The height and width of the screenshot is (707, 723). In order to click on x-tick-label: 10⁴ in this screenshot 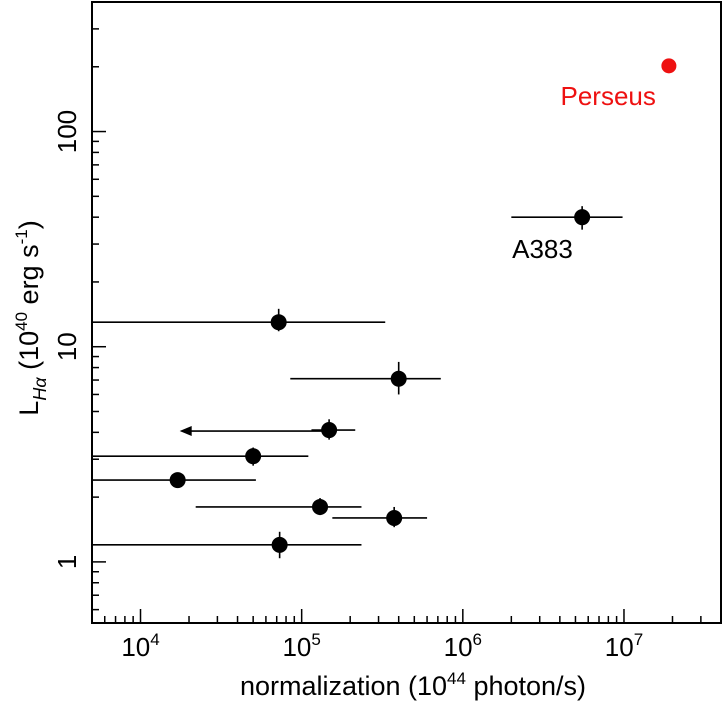, I will do `click(140, 646)`.